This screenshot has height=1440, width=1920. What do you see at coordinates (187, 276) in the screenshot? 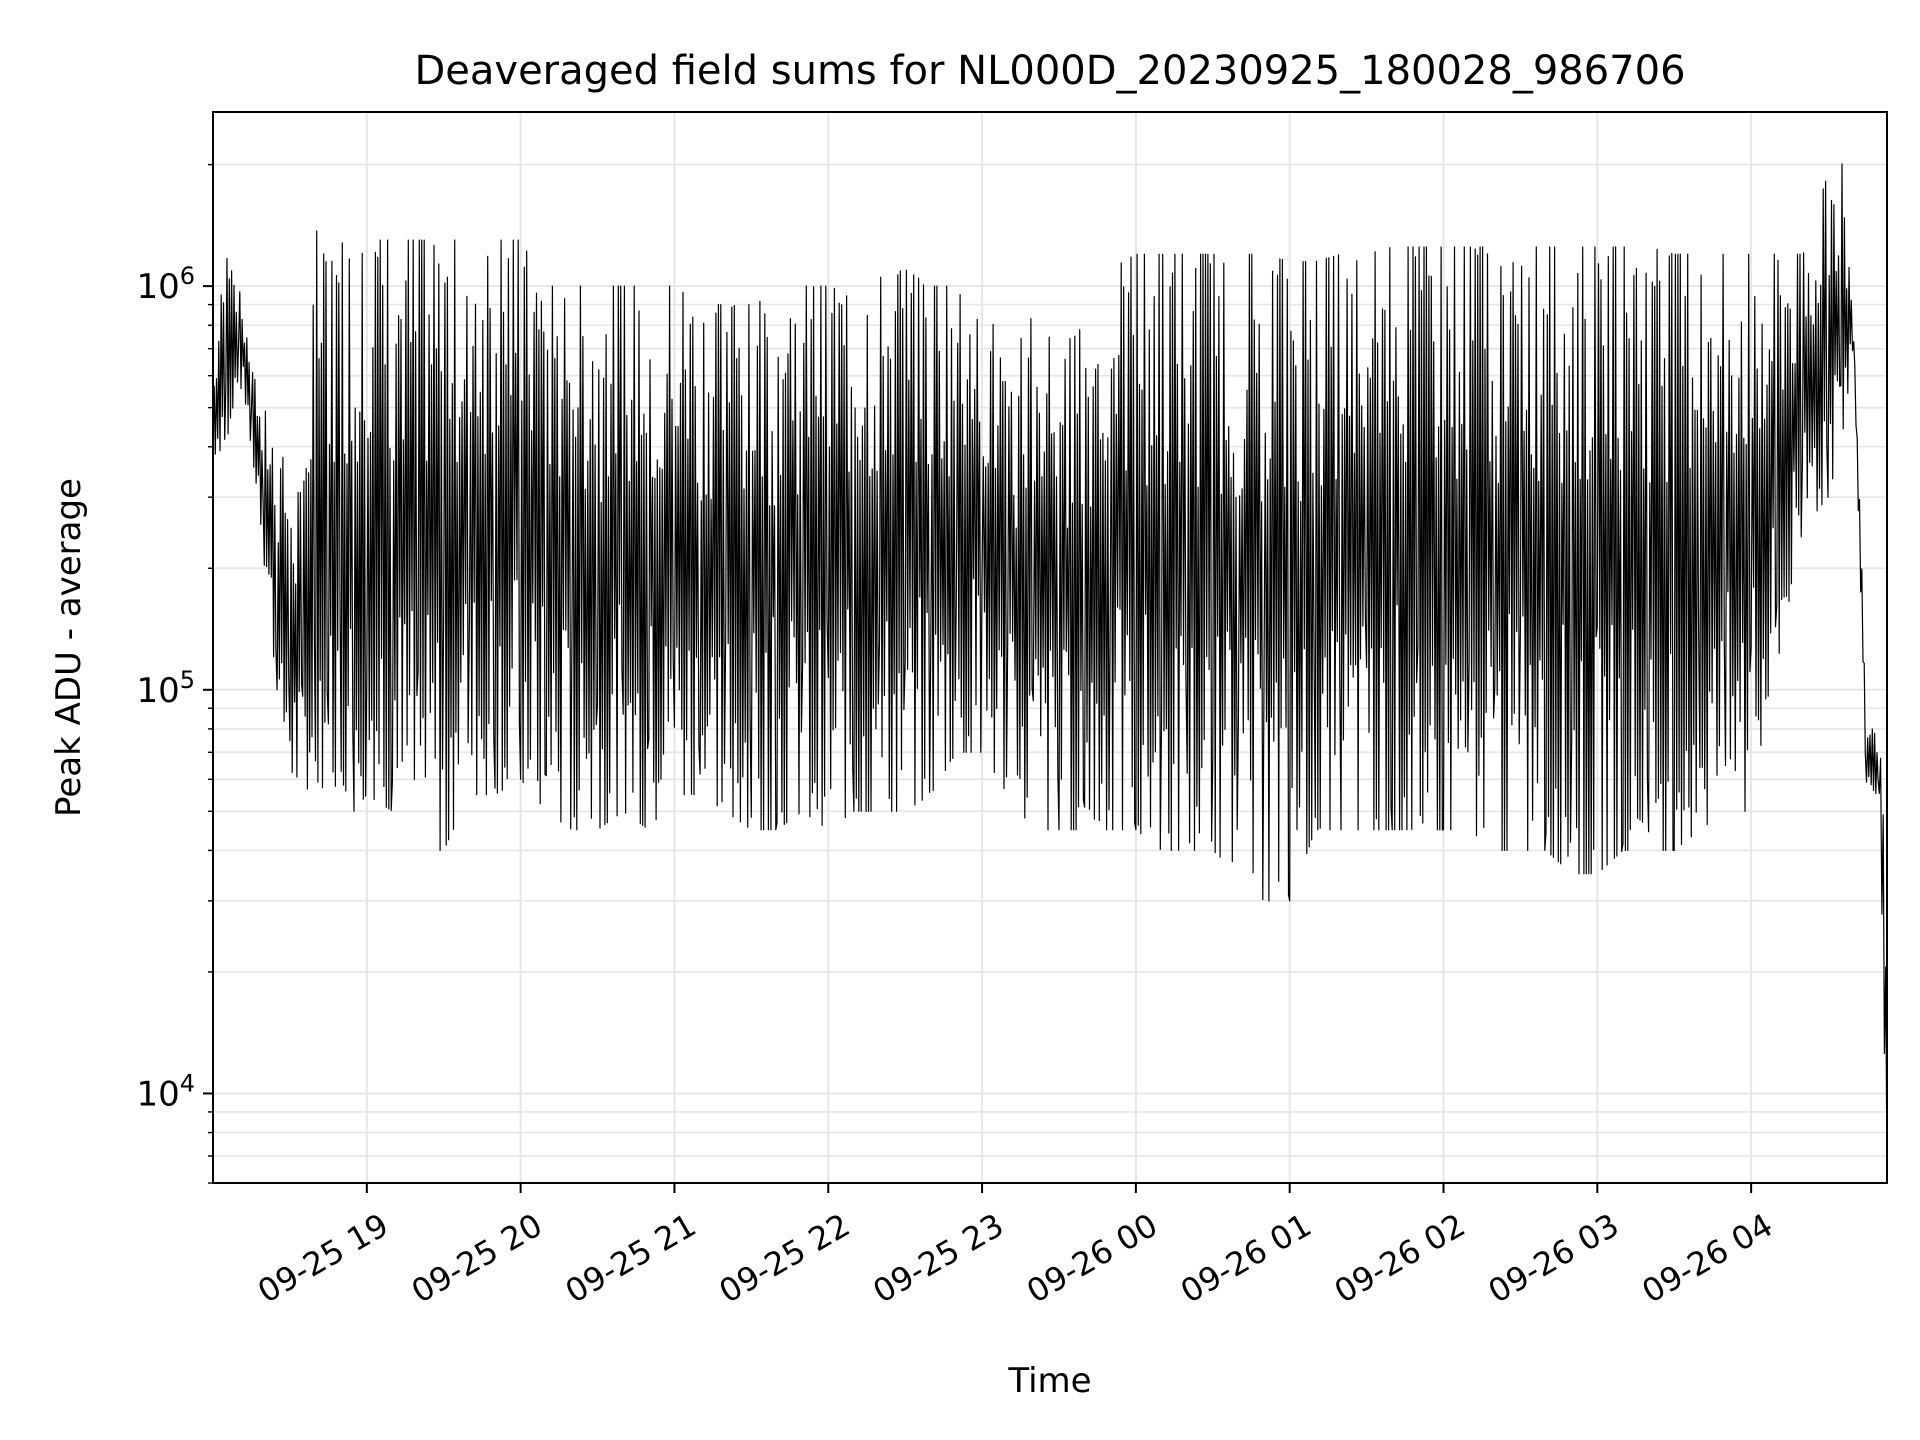
I see `y-tick-label-exponent: 6` at bounding box center [187, 276].